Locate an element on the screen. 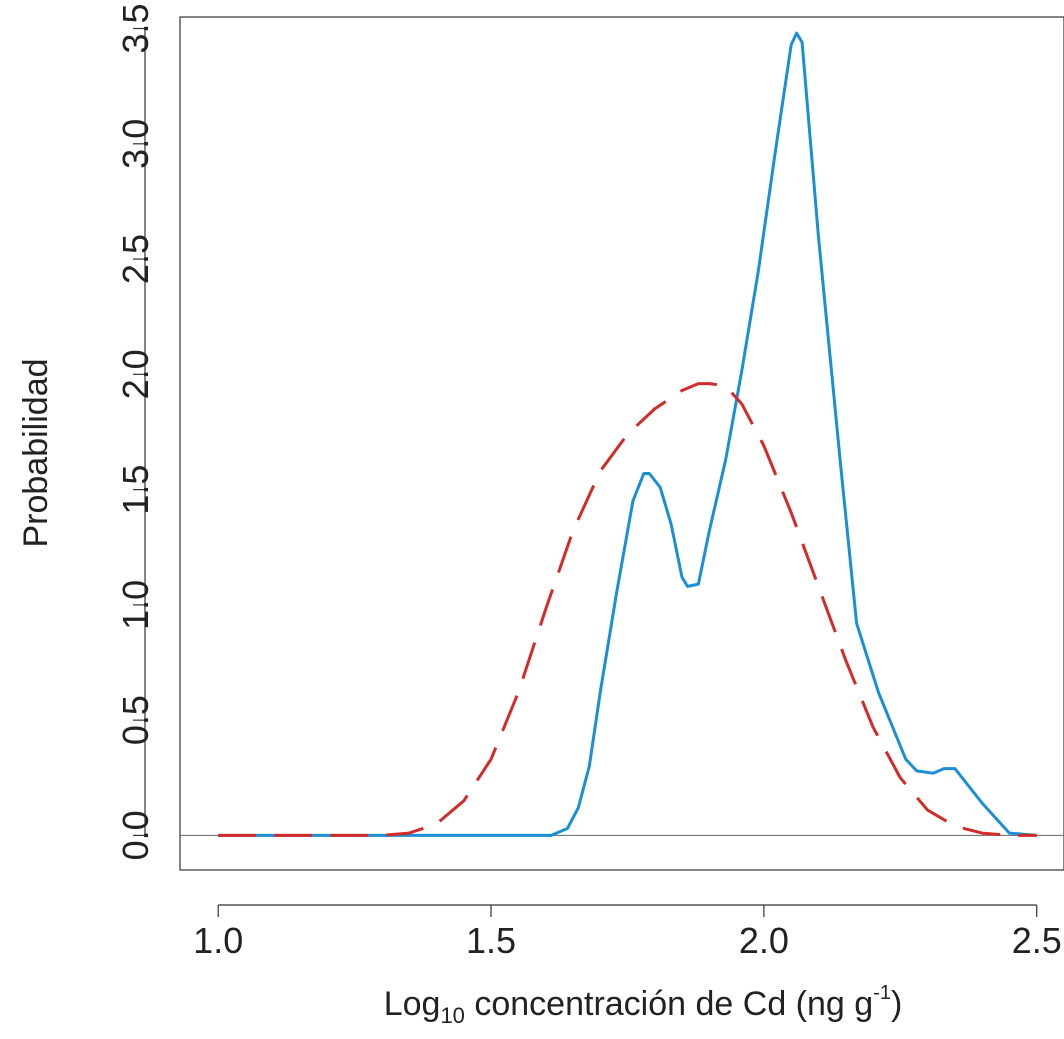  x-axis-title: Log10 concentración de Cd (ng g-1) is located at coordinates (643, 1005).